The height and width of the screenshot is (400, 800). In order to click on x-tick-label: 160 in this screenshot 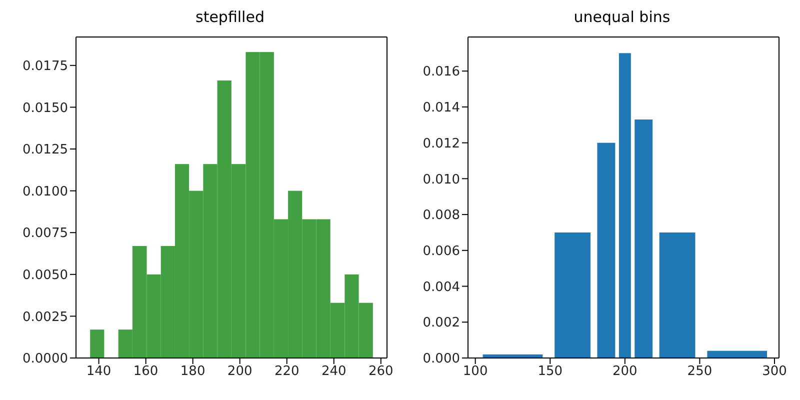, I will do `click(145, 372)`.